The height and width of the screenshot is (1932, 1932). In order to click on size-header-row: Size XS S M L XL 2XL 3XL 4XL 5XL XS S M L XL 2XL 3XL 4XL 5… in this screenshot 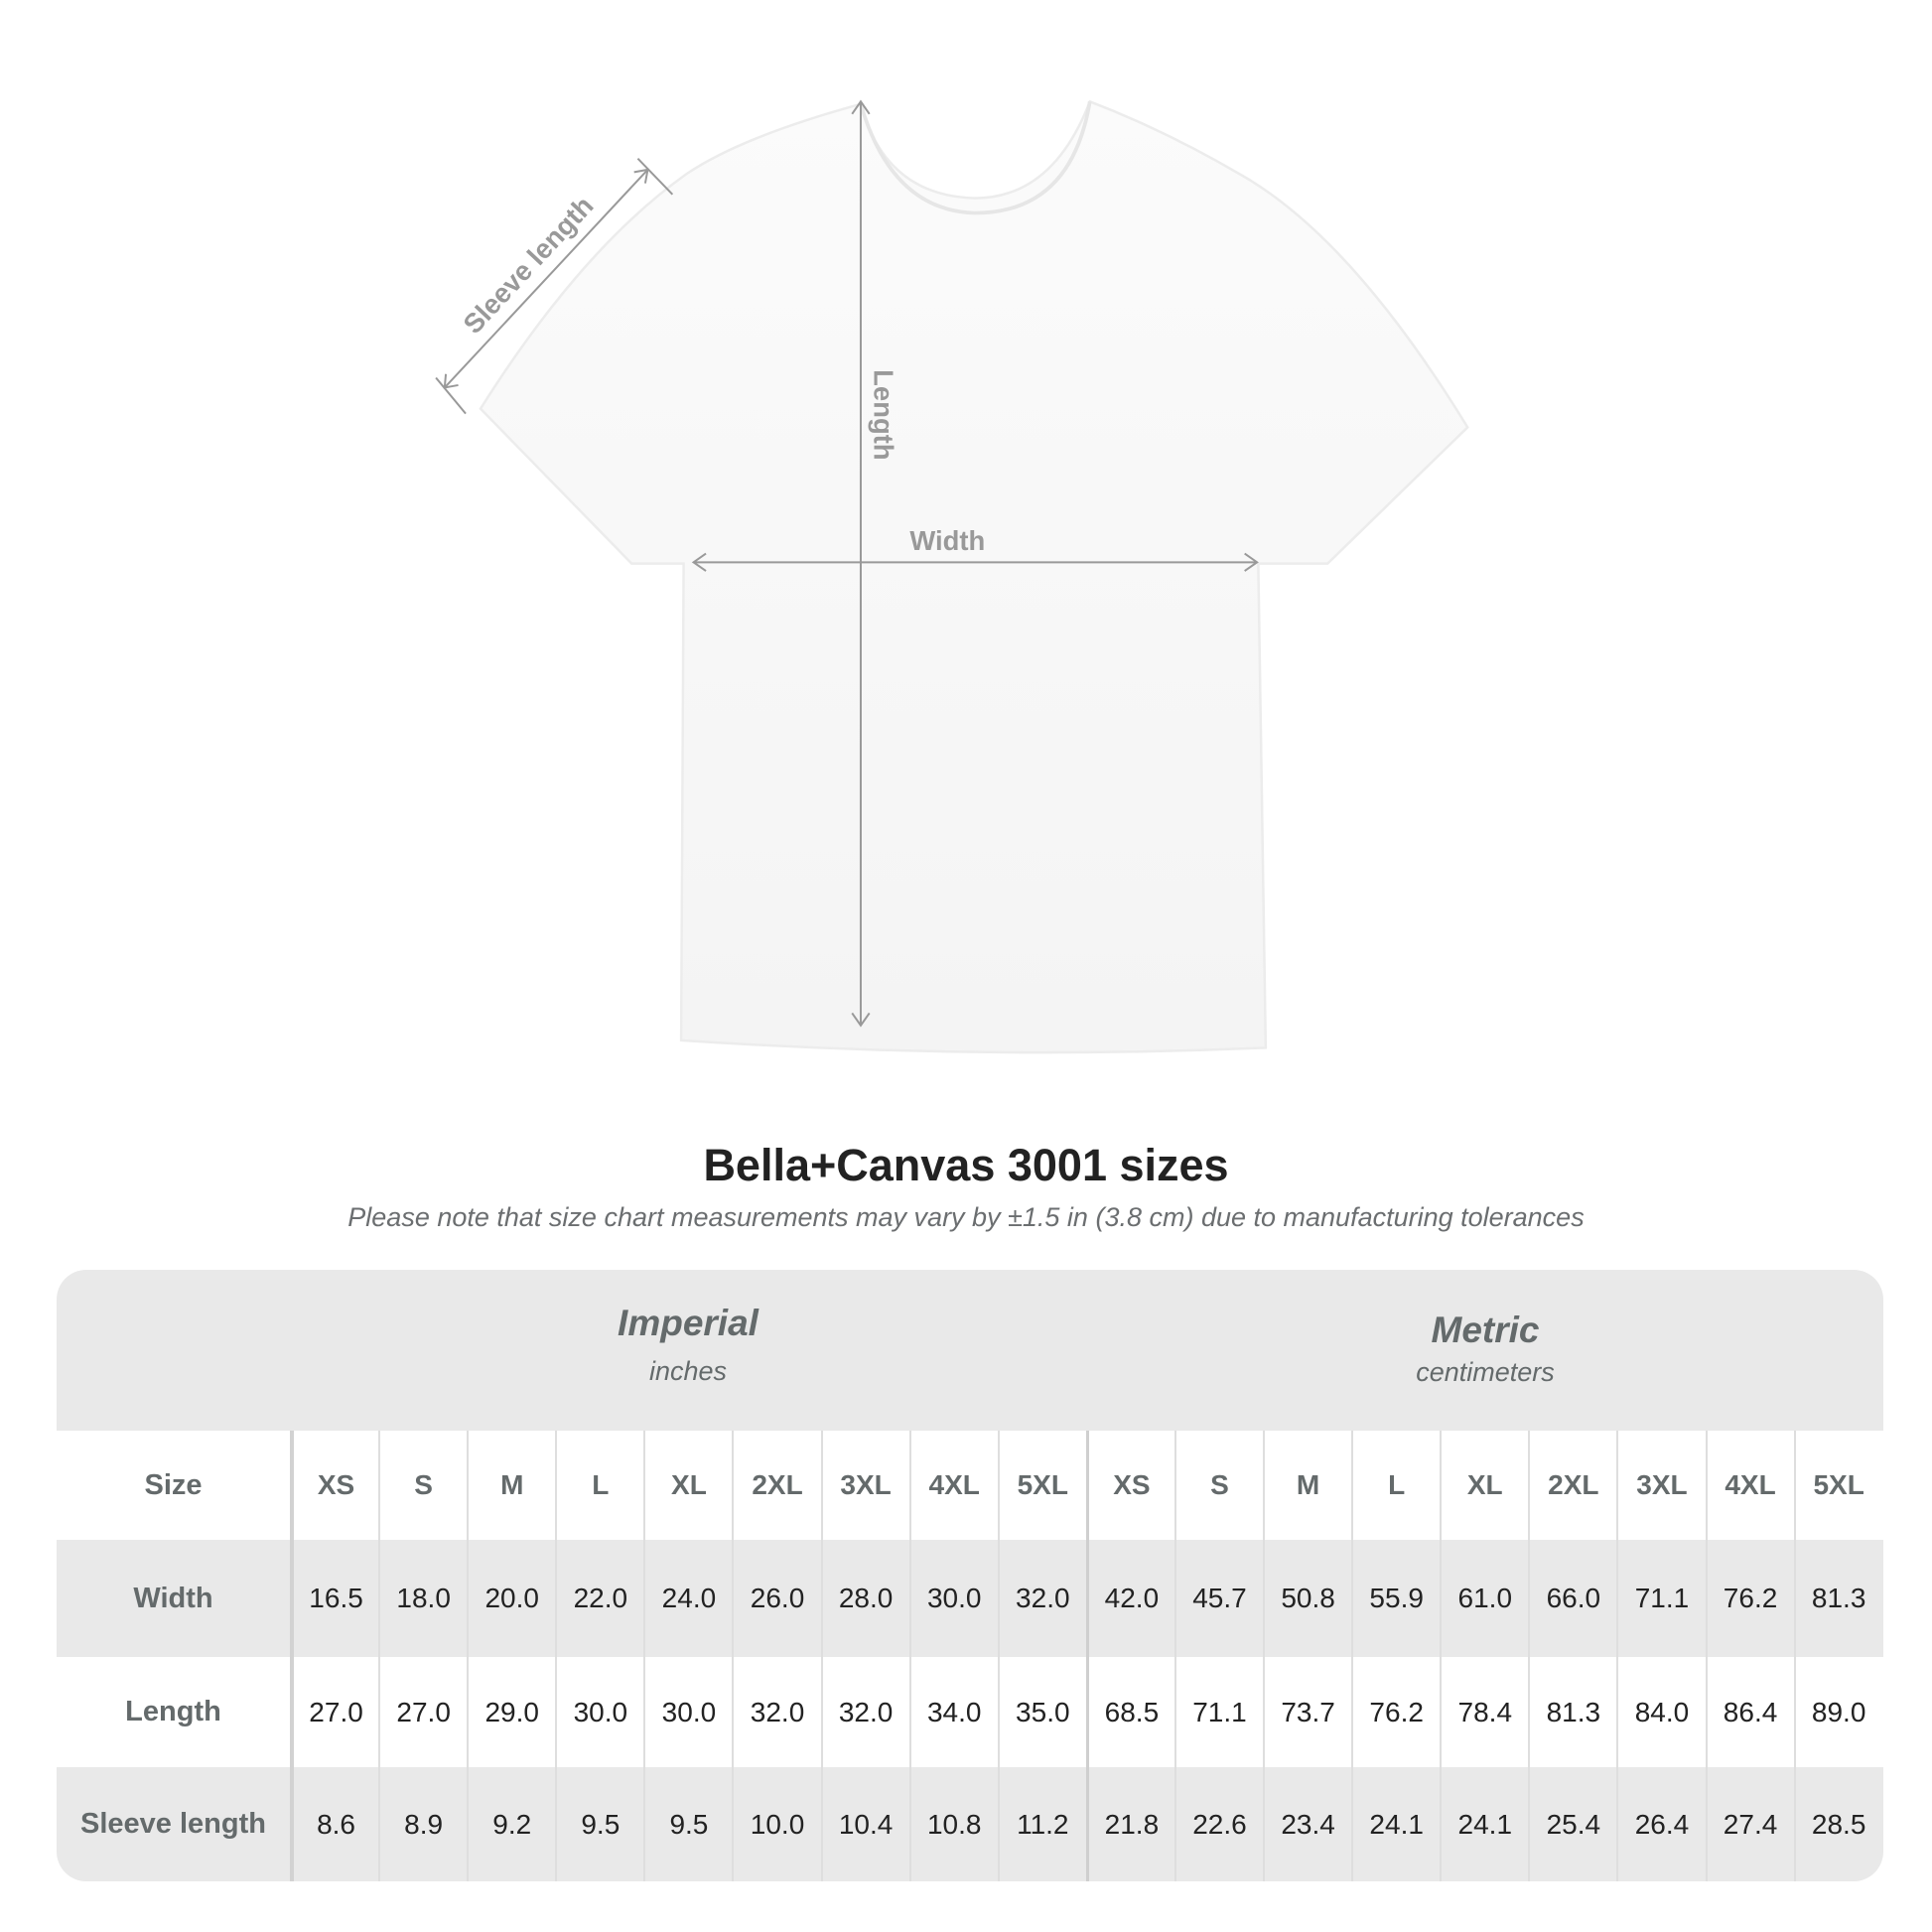, I will do `click(970, 1486)`.